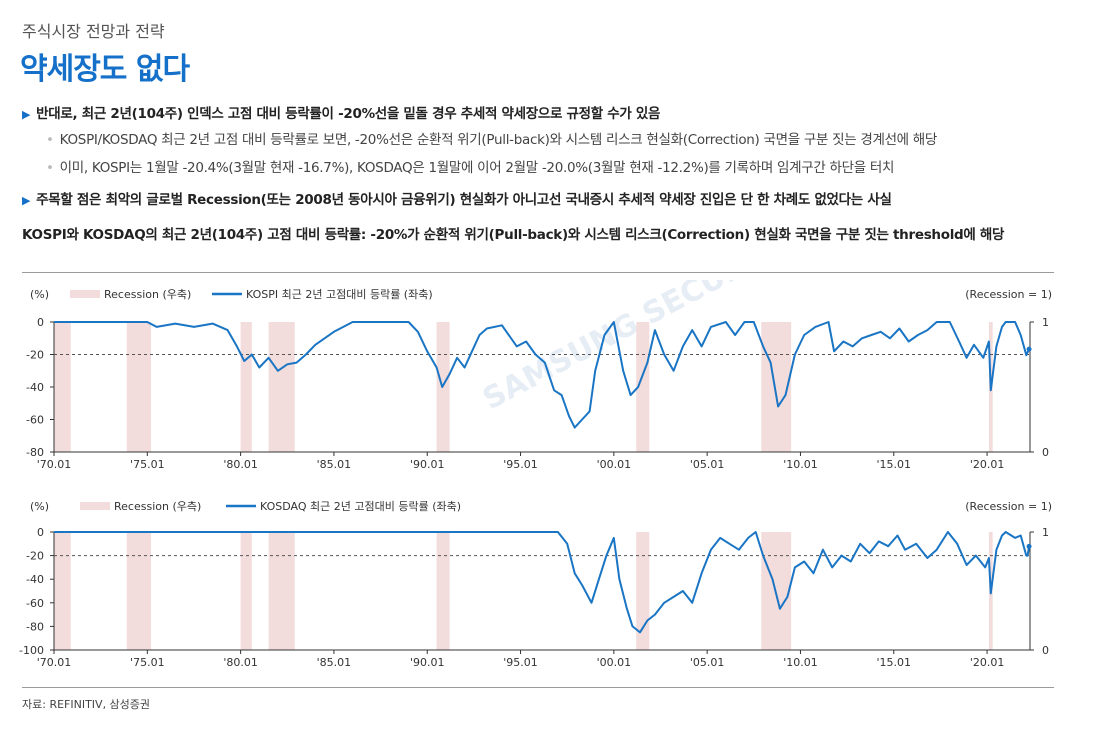  Describe the element at coordinates (360, 506) in the screenshot. I see `legend-series-label: KOSDAQ 최근 2년 고점대비 등락률 (좌축)` at that location.